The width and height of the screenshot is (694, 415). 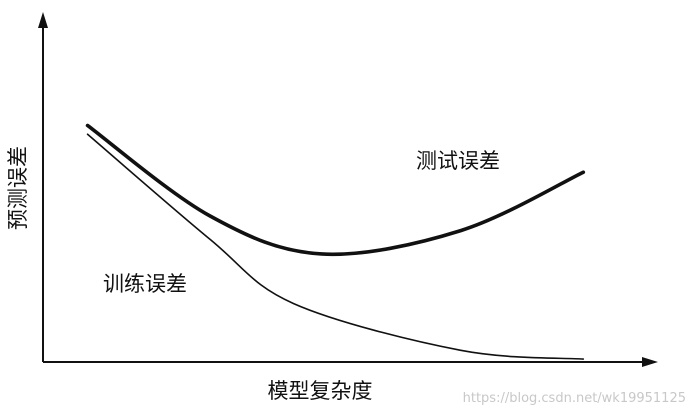 I want to click on training-error-label: 训练误差, so click(x=145, y=284).